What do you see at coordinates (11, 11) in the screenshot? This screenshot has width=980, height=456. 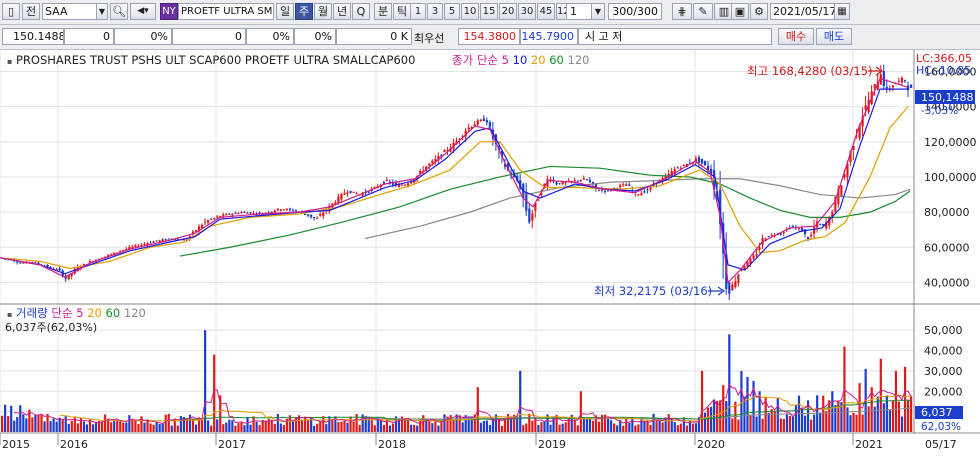 I see `window-icon: ▯` at bounding box center [11, 11].